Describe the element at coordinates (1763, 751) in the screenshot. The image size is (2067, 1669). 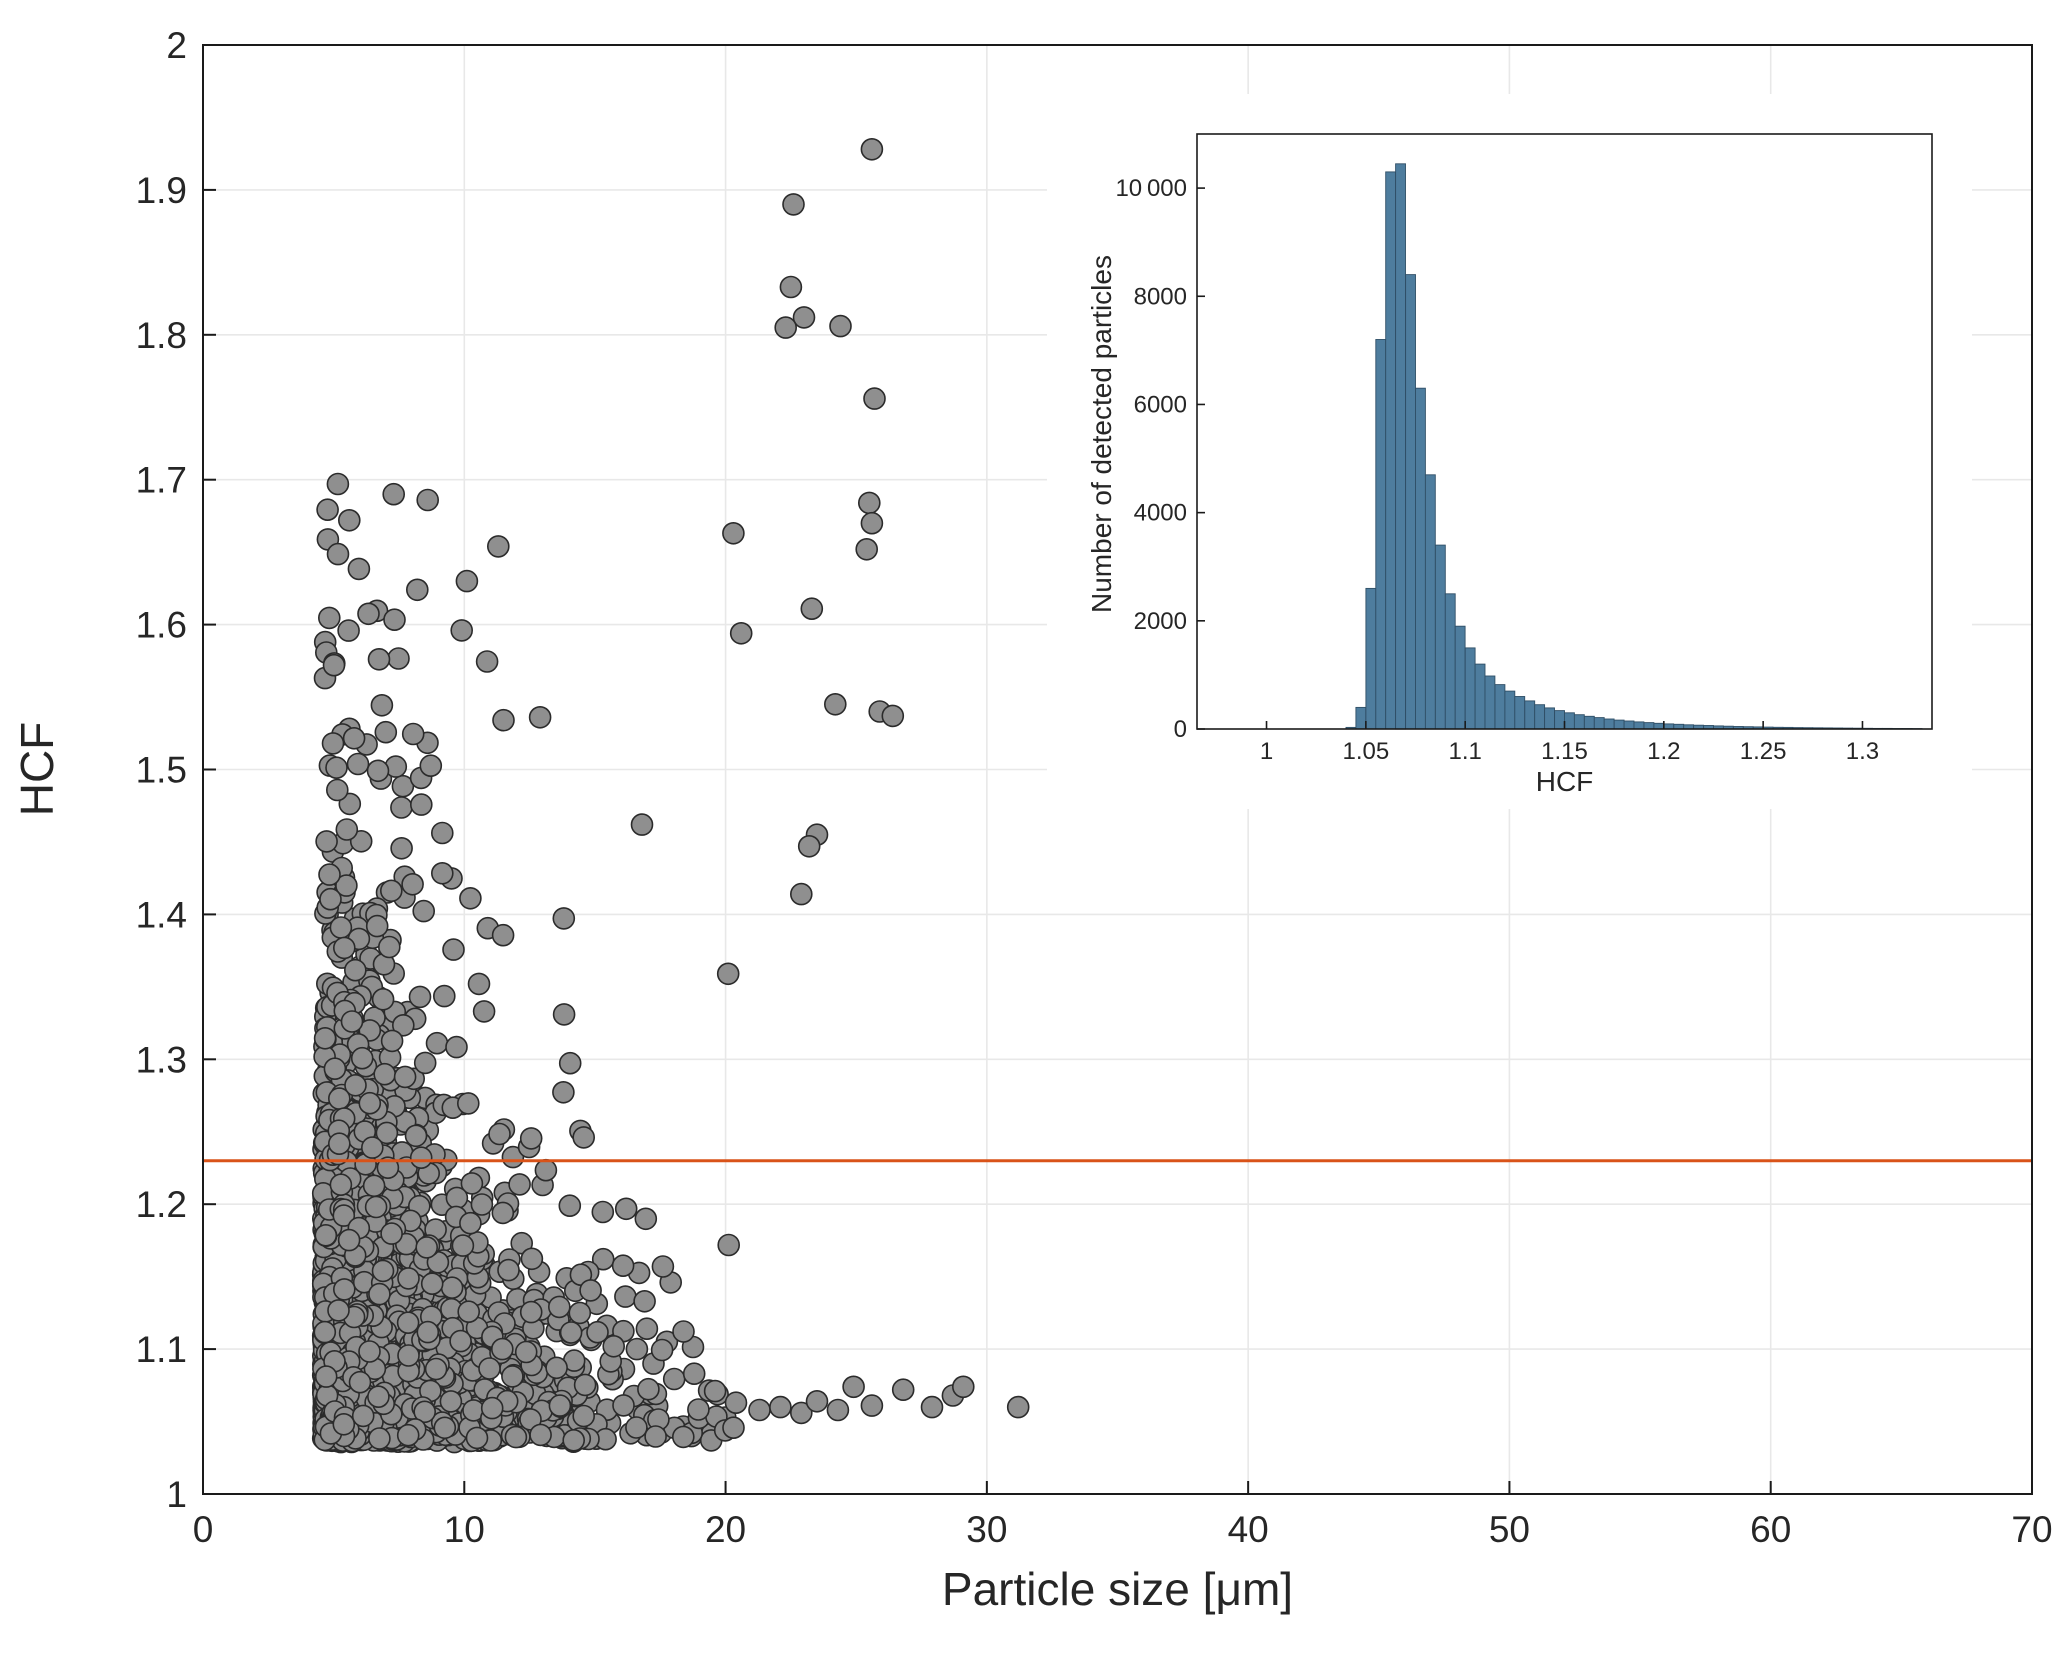
I see `inset-x-tick-label: 1.25` at that location.